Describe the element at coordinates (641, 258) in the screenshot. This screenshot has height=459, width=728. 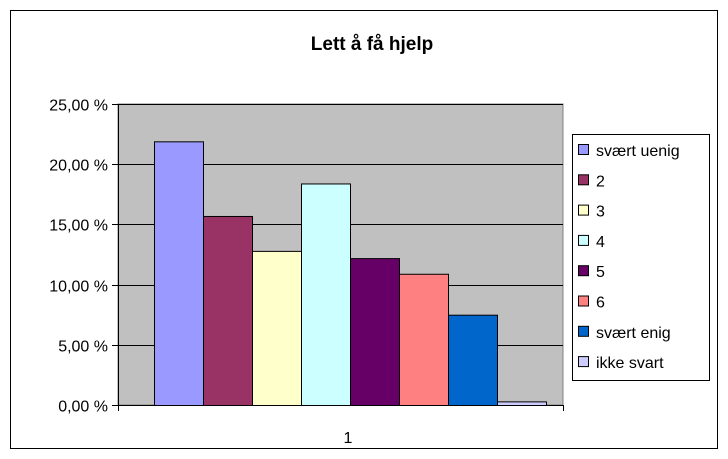
I see `legend-box` at that location.